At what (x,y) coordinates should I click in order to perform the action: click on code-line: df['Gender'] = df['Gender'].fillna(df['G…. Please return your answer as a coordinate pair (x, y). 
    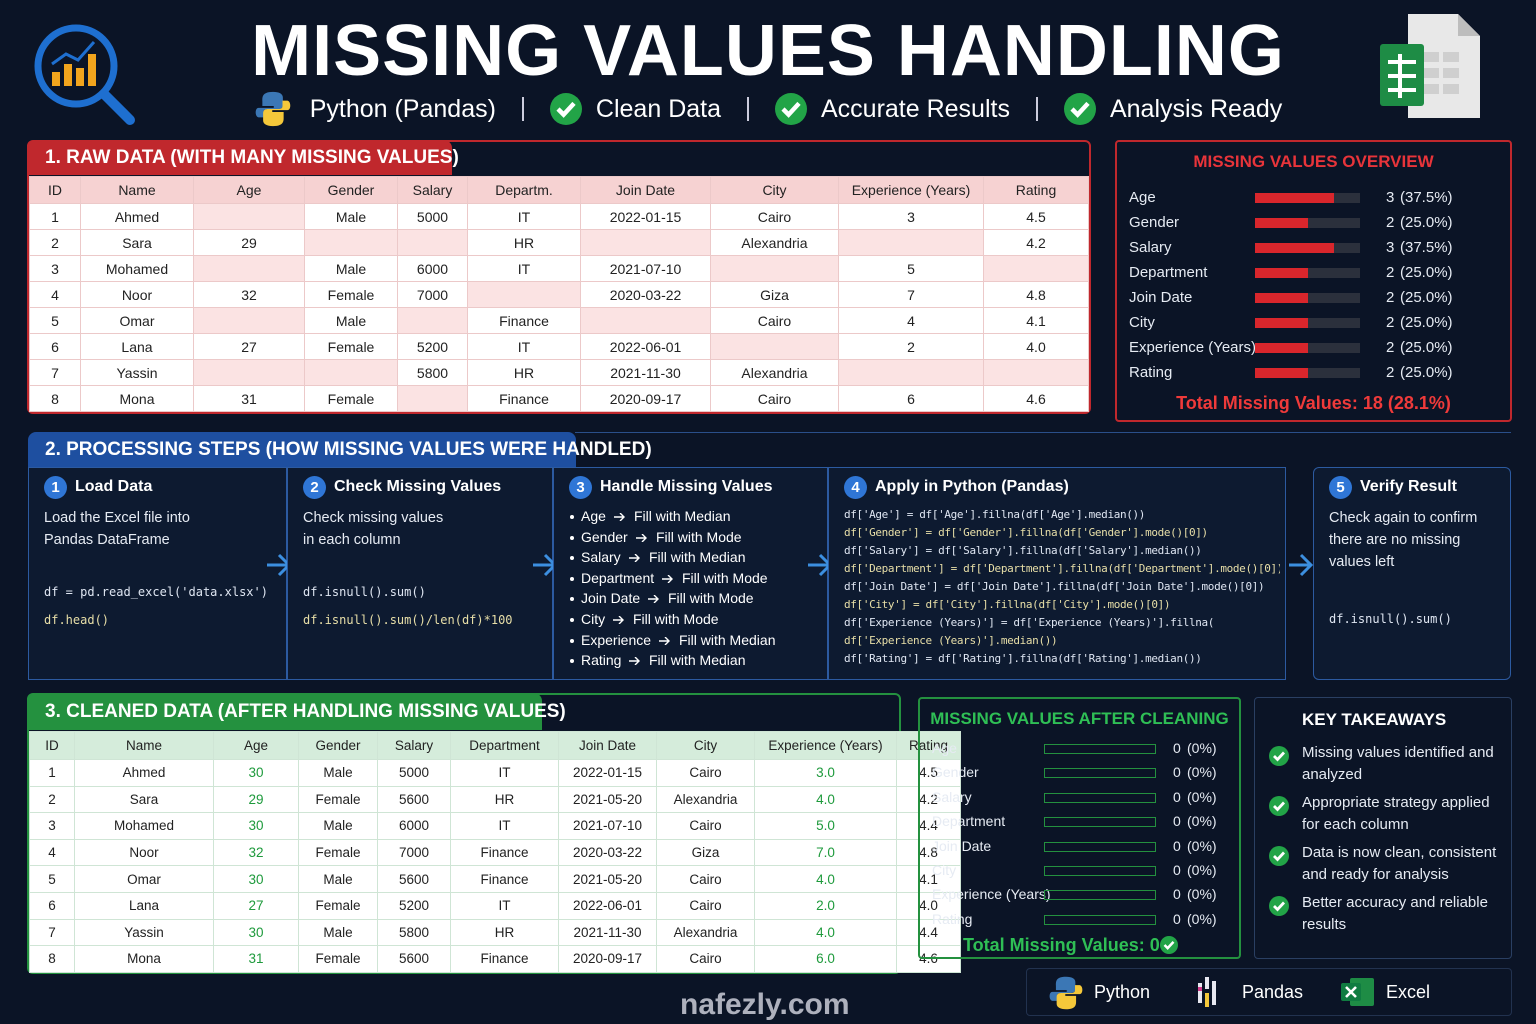
    Looking at the image, I should click on (1026, 532).